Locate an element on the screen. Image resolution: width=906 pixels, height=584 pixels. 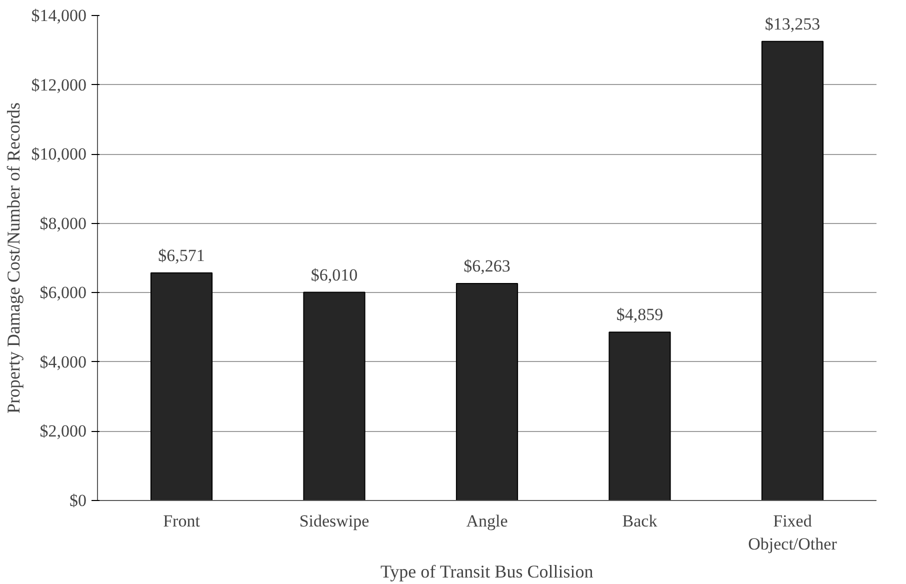
x-tick-label: Angle is located at coordinates (487, 521).